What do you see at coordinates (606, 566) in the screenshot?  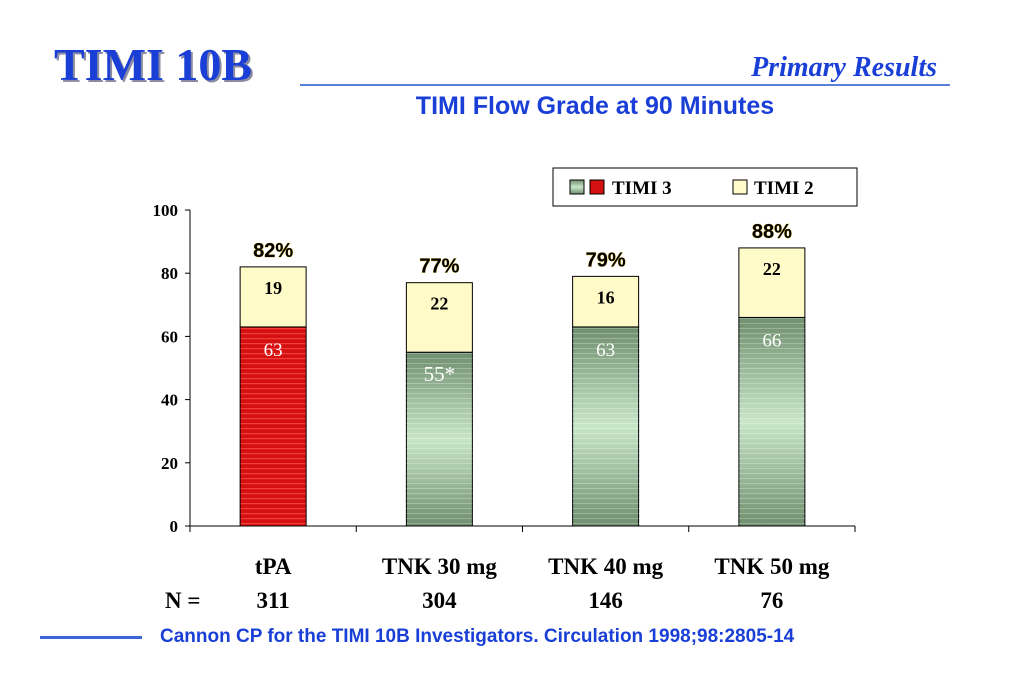 I see `x-category-label: TNK 40 mg` at bounding box center [606, 566].